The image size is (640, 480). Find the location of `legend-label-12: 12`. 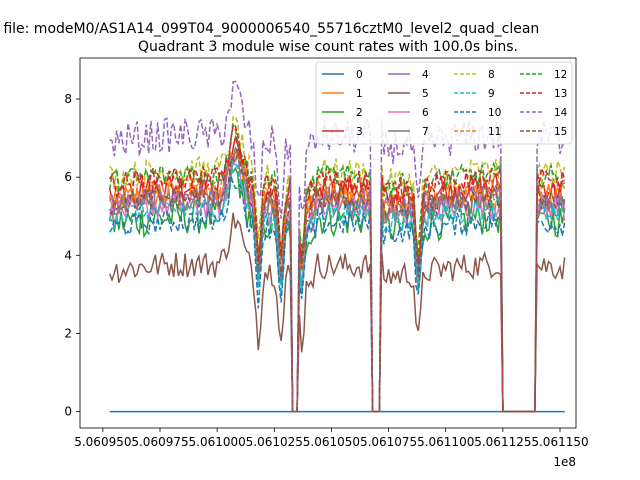

legend-label-12: 12 is located at coordinates (560, 75).